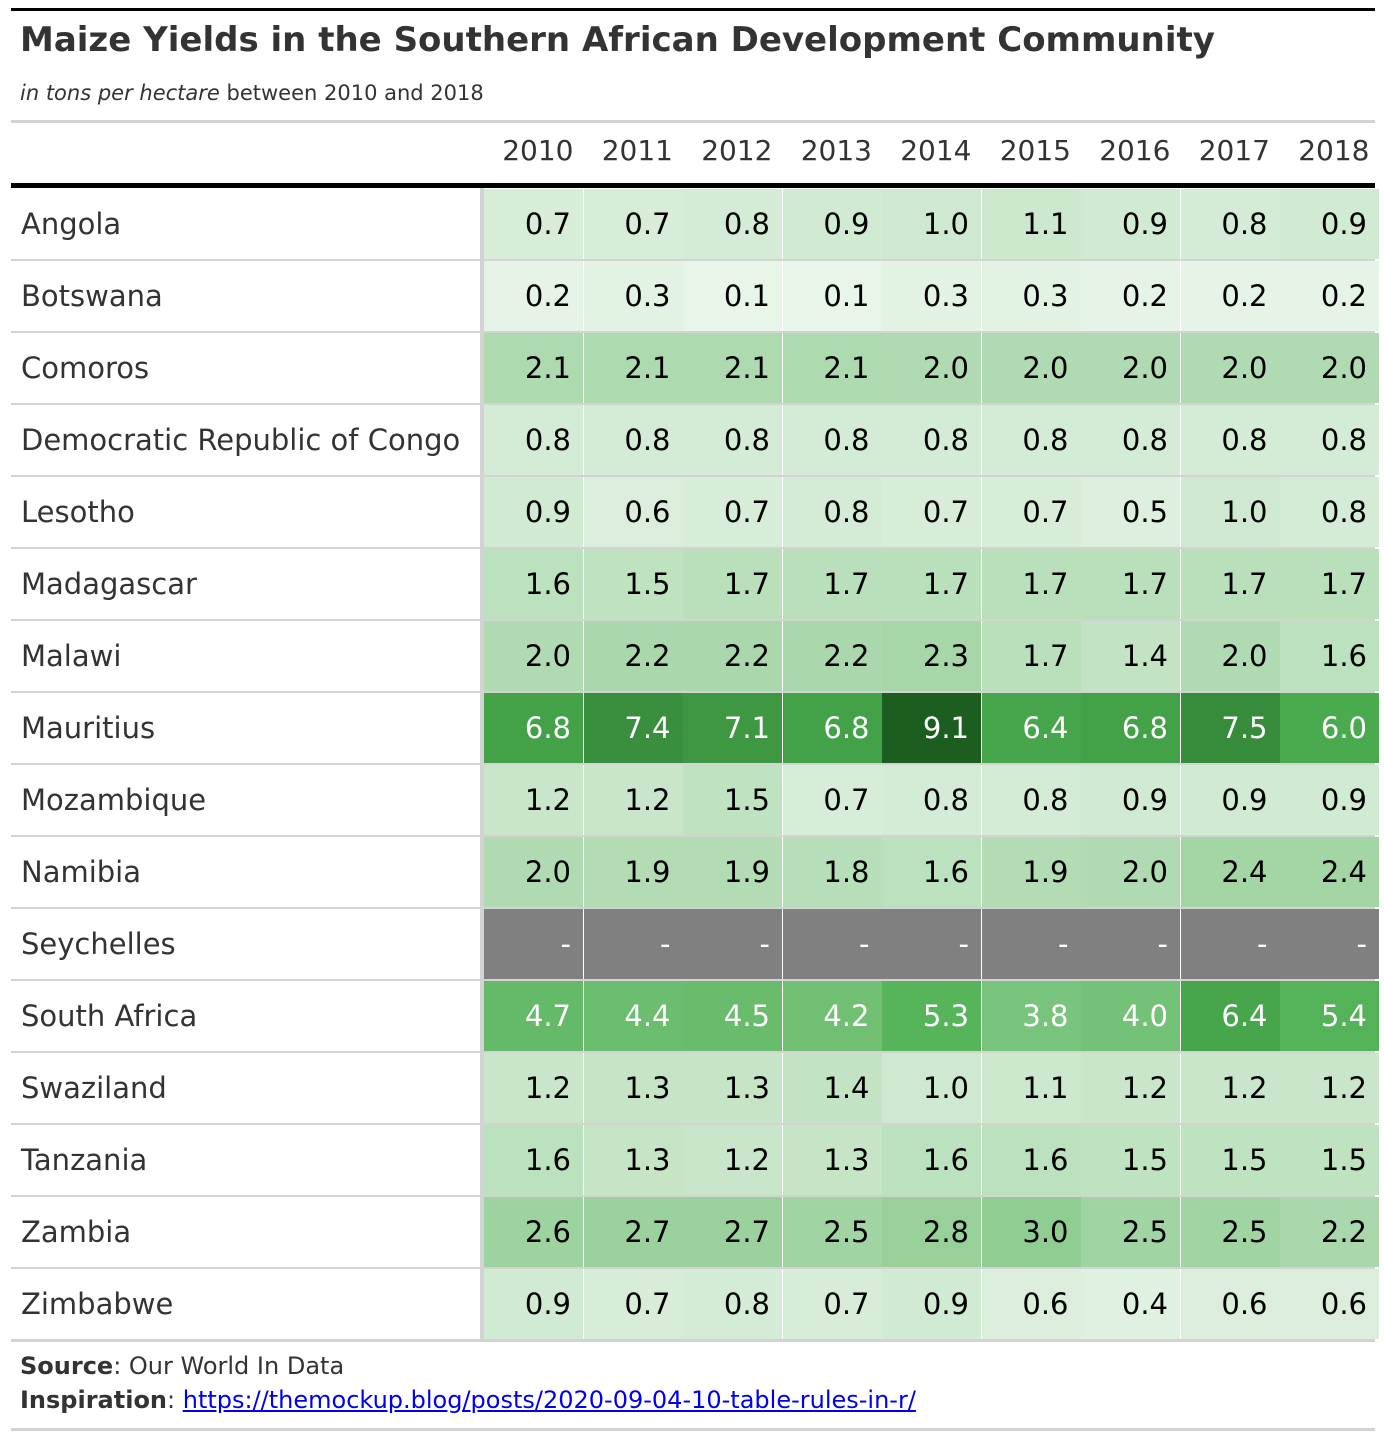  What do you see at coordinates (94, 1088) in the screenshot?
I see `row-label: Swaziland` at bounding box center [94, 1088].